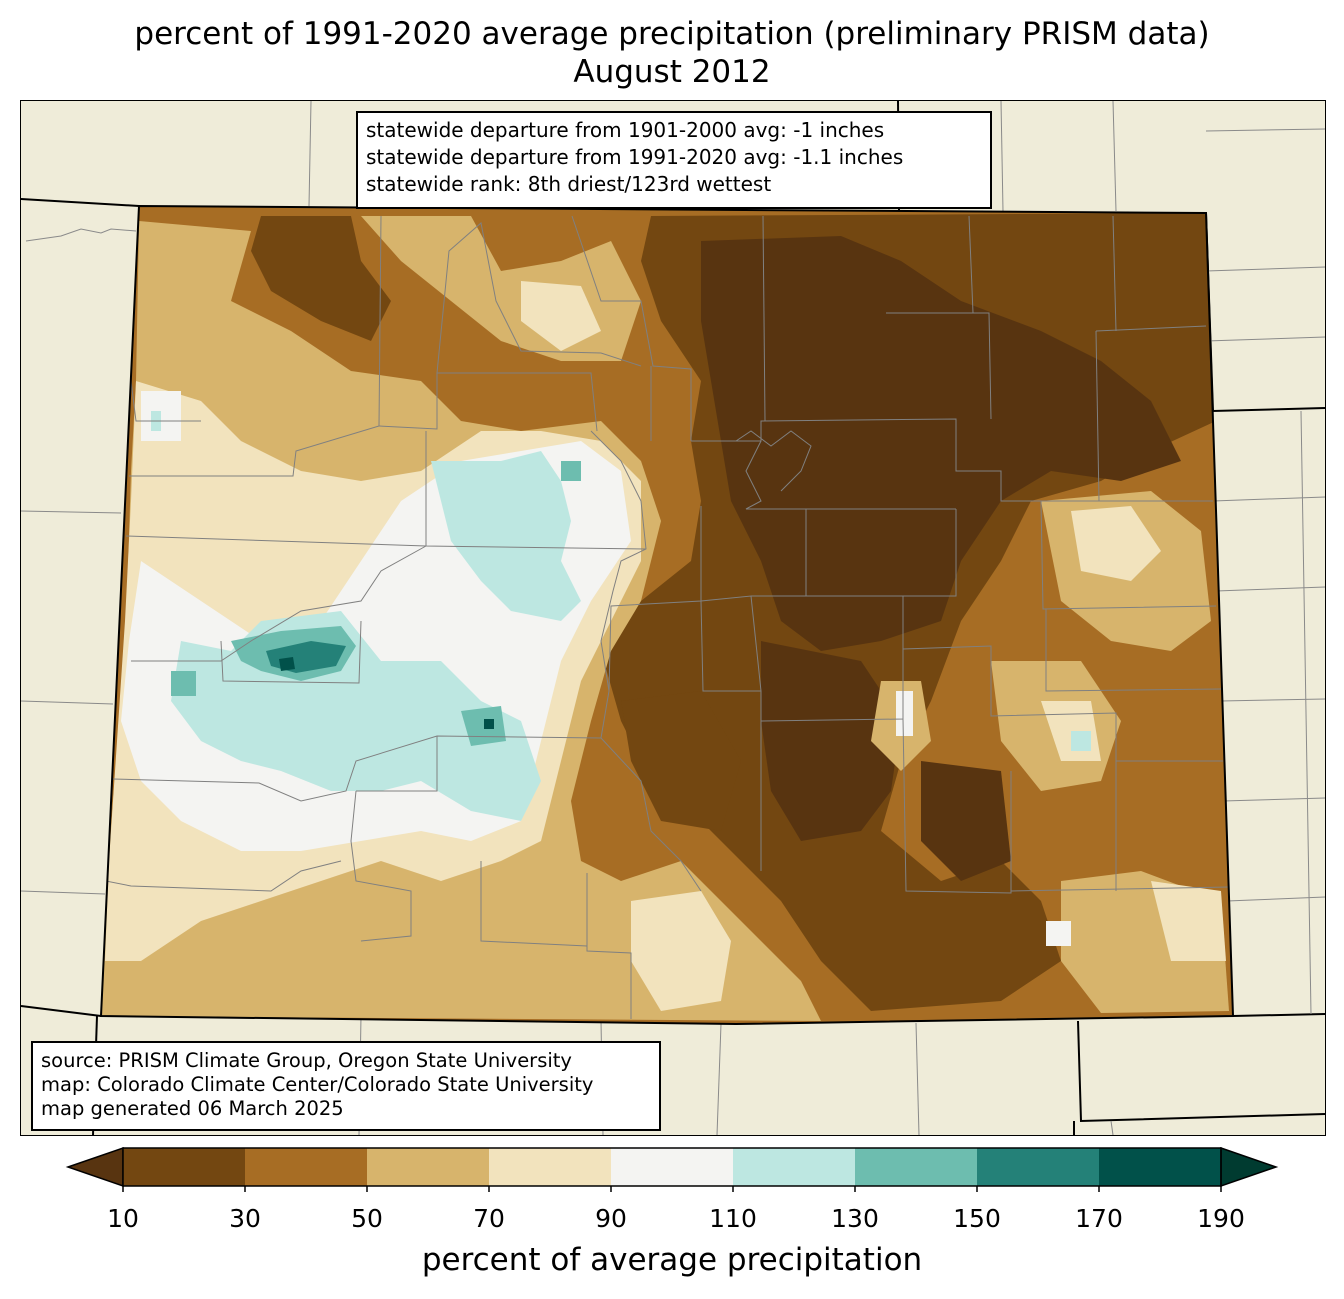  I want to click on colorbar-outline, so click(672, 1167).